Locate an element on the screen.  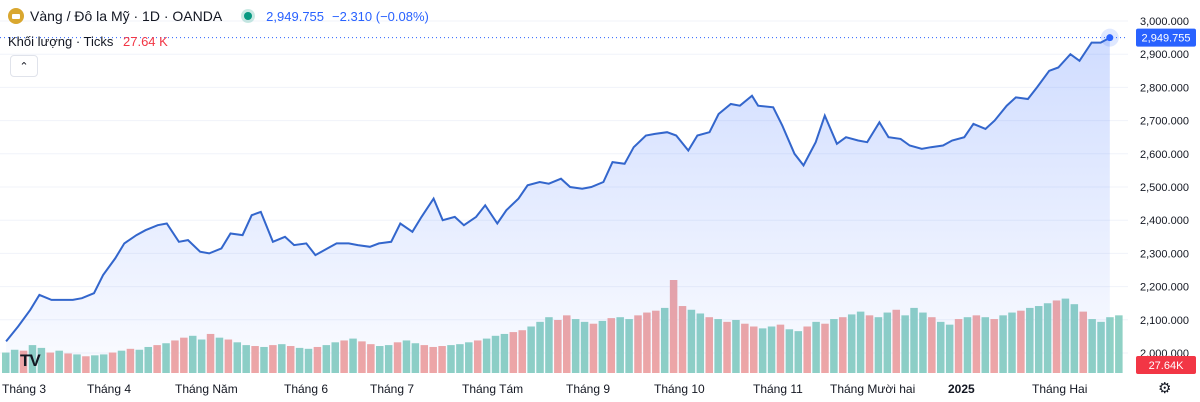
last-price-tag-label: 2,949.755 is located at coordinates (1166, 39).